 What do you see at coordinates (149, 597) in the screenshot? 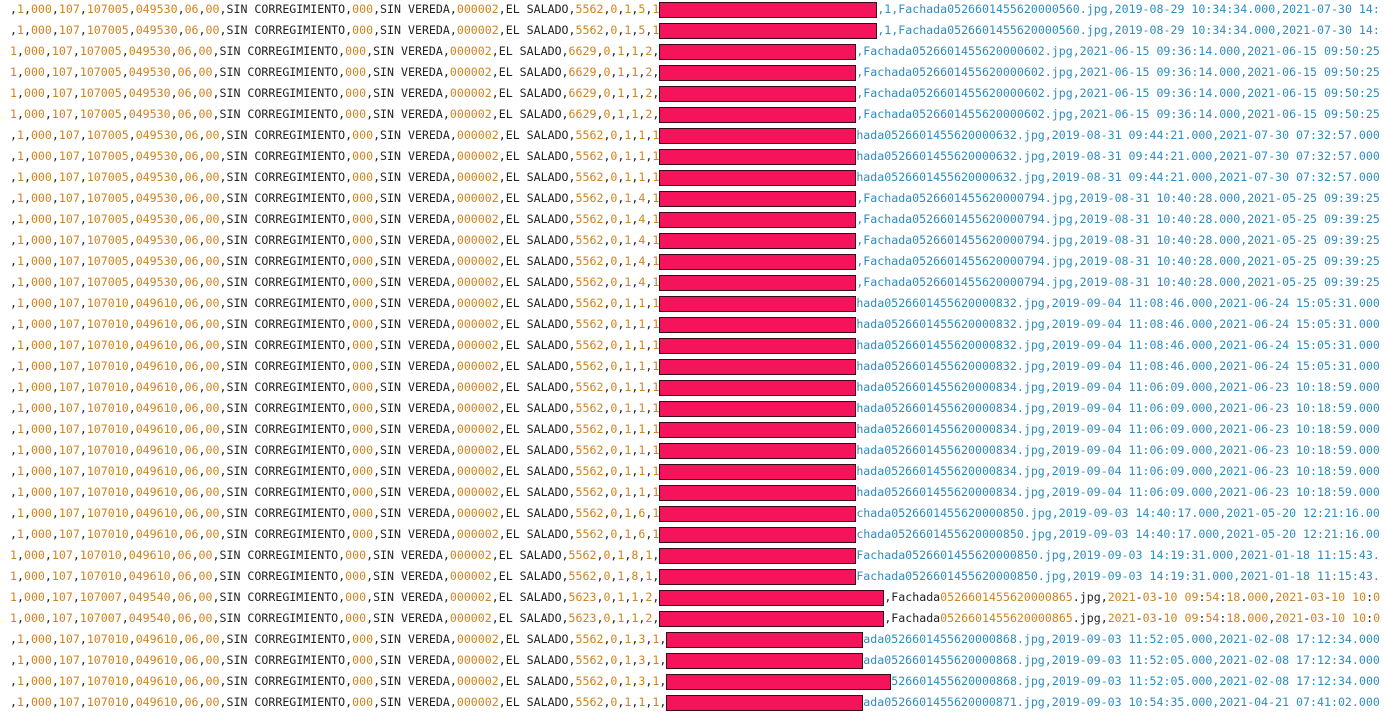
I see `number-token: 049540` at bounding box center [149, 597].